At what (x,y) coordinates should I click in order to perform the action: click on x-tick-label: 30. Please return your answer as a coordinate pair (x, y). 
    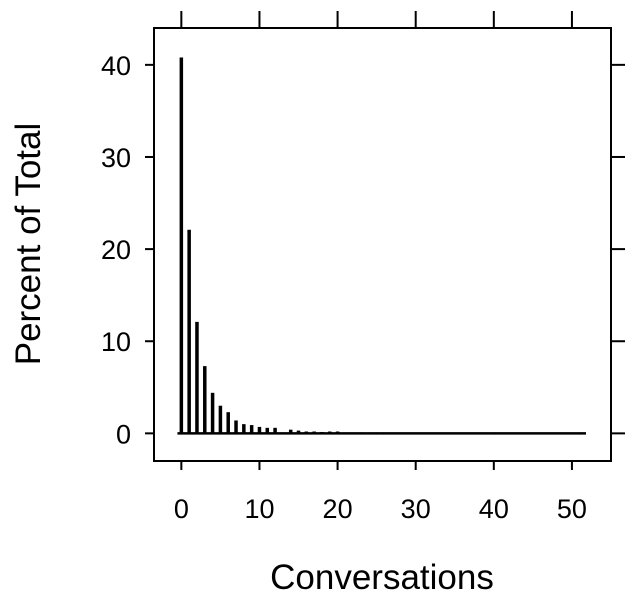
    Looking at the image, I should click on (416, 509).